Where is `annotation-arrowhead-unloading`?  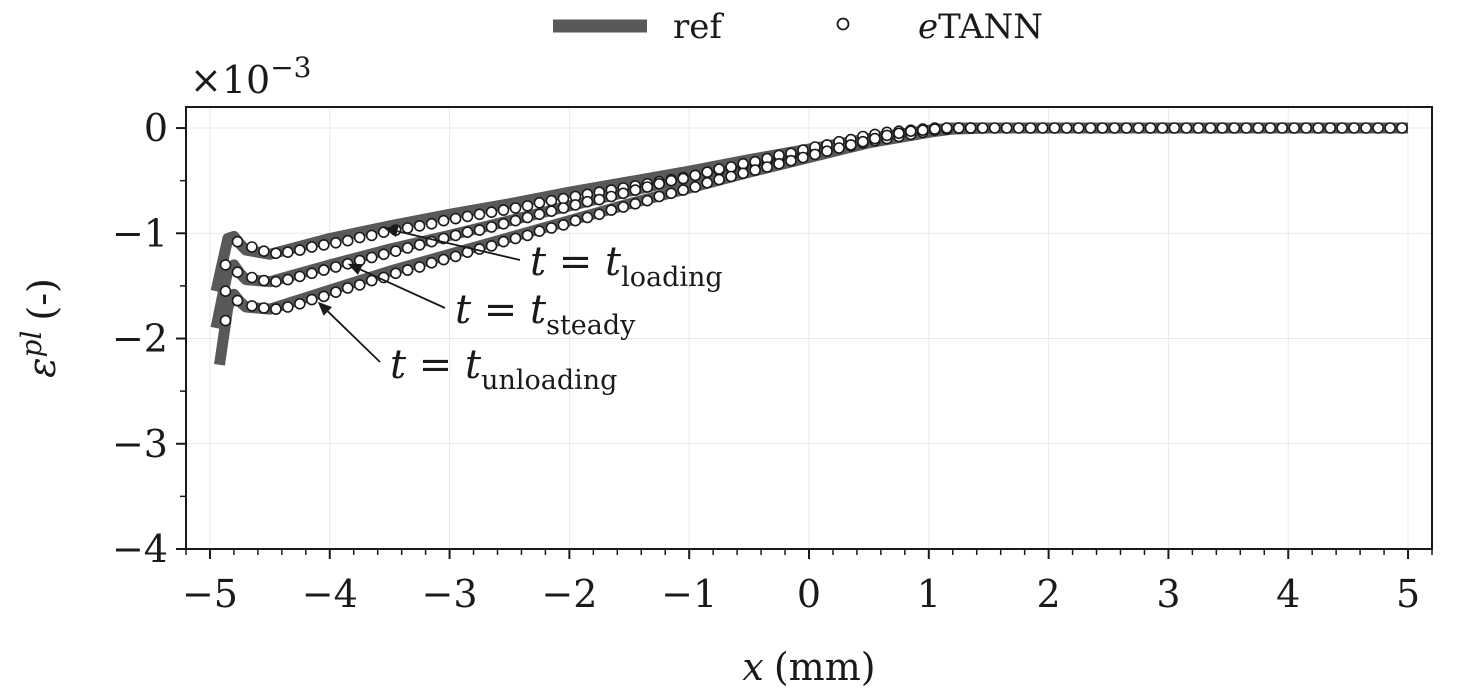 annotation-arrowhead-unloading is located at coordinates (325, 308).